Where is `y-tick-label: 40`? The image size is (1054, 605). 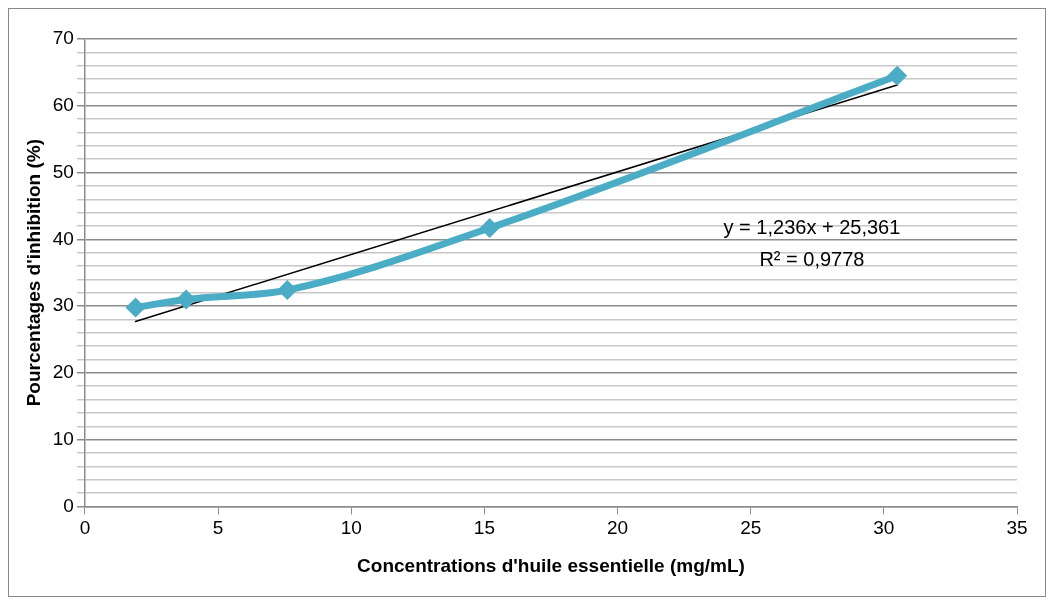 y-tick-label: 40 is located at coordinates (63, 238).